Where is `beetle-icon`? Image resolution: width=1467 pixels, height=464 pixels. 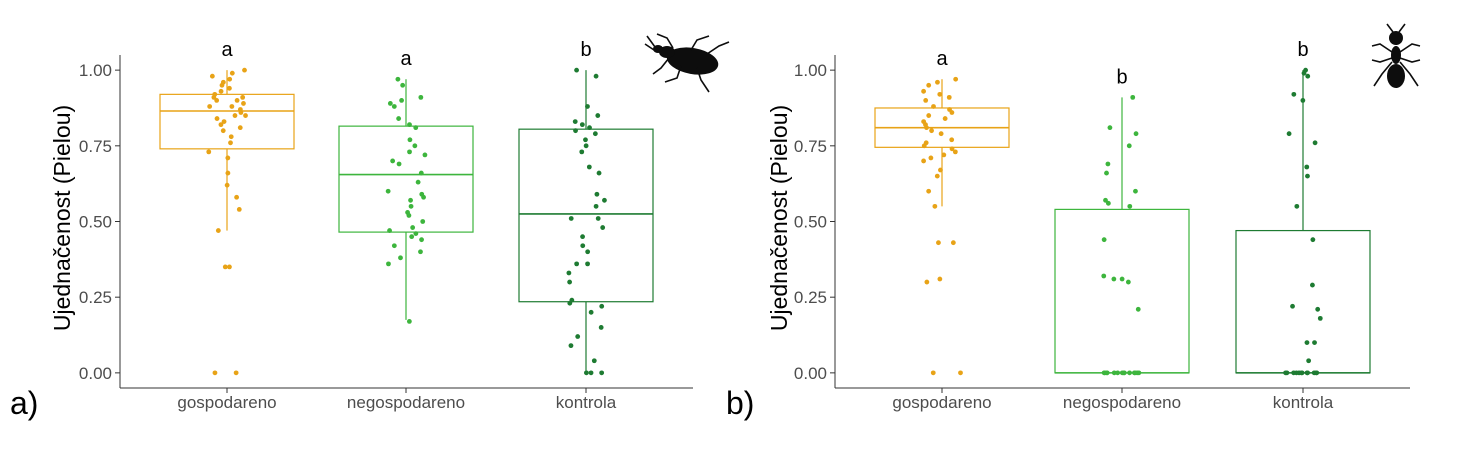 beetle-icon is located at coordinates (687, 63).